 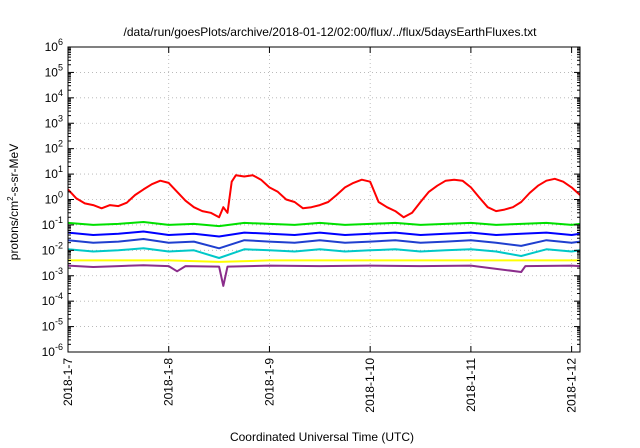 I want to click on y-axis-label: protons/cm2-s-sr-MeV, so click(x=13, y=202).